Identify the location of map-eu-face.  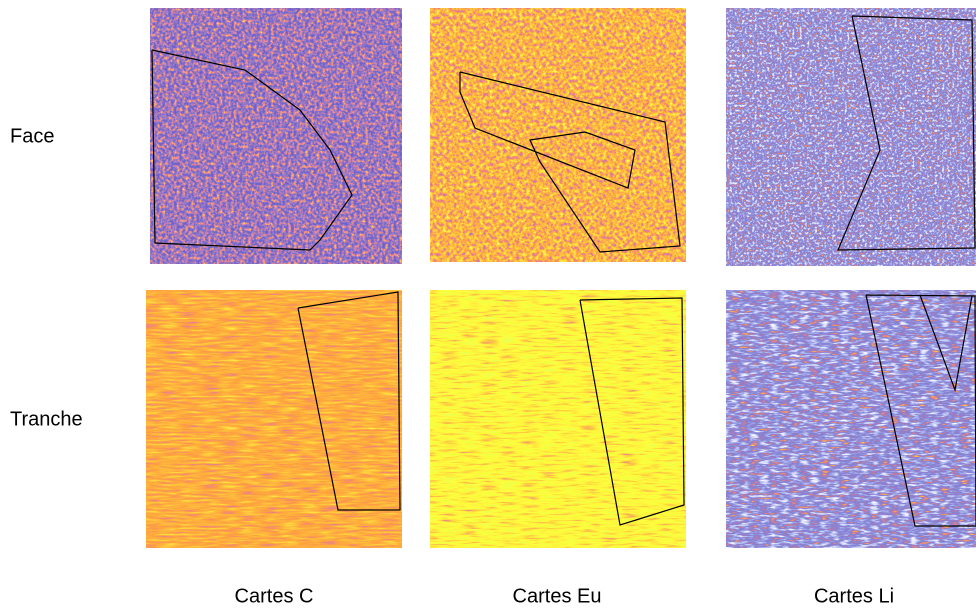
(558, 135).